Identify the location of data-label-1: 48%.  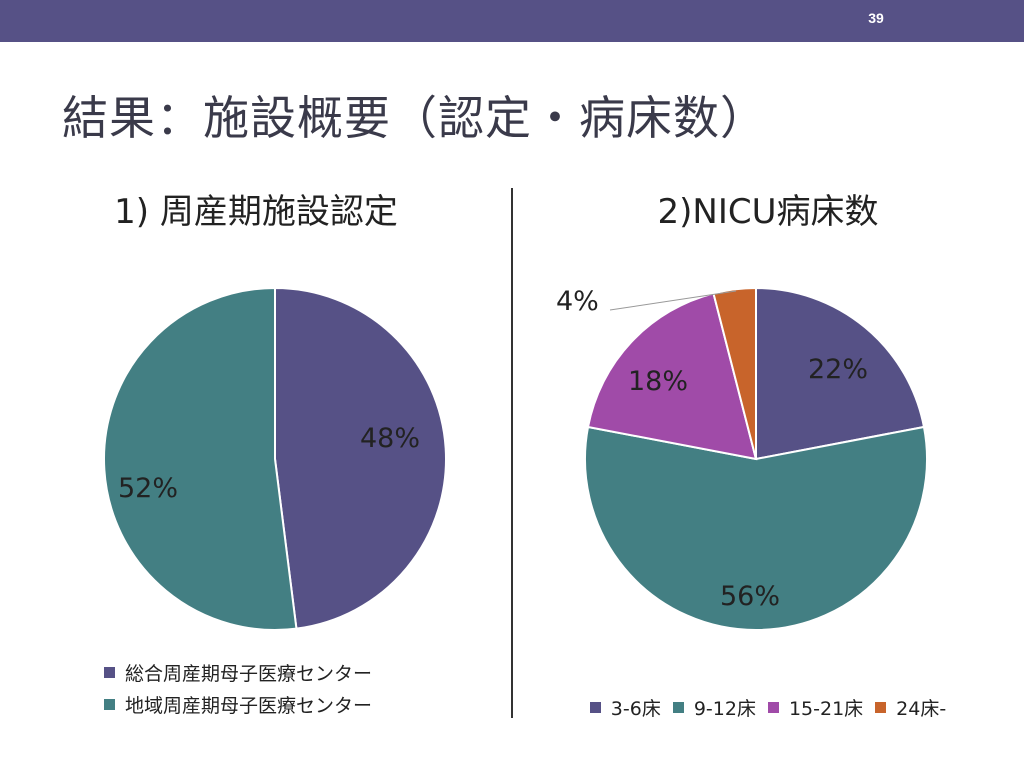
(390, 438).